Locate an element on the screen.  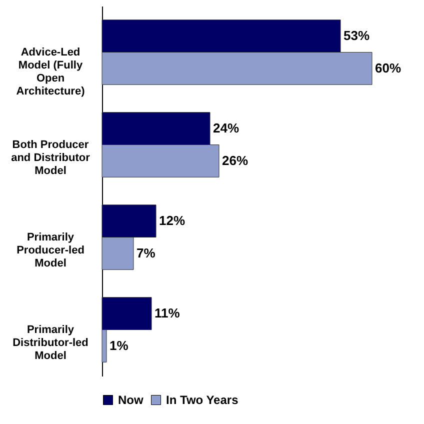
y-tick-label: Advice-Led Model (Fully Open Architecture) is located at coordinates (51, 72).